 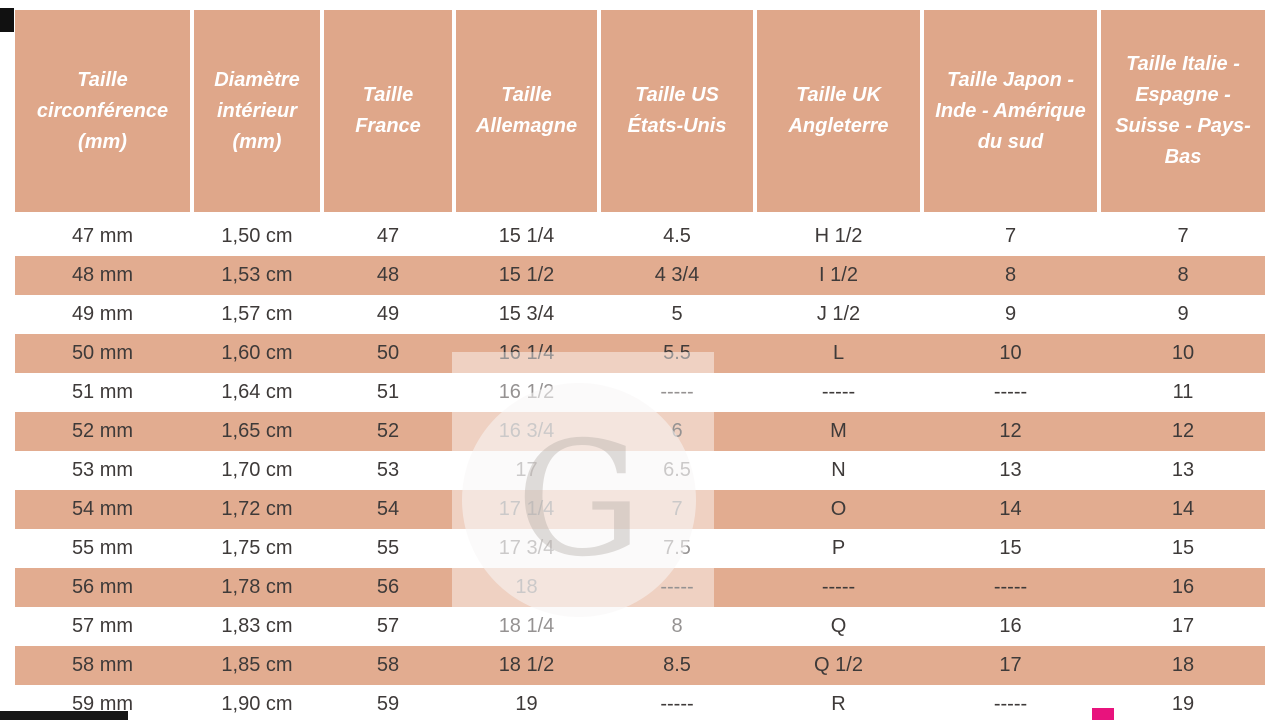 I want to click on table-cell: 51 mm, so click(x=102, y=392).